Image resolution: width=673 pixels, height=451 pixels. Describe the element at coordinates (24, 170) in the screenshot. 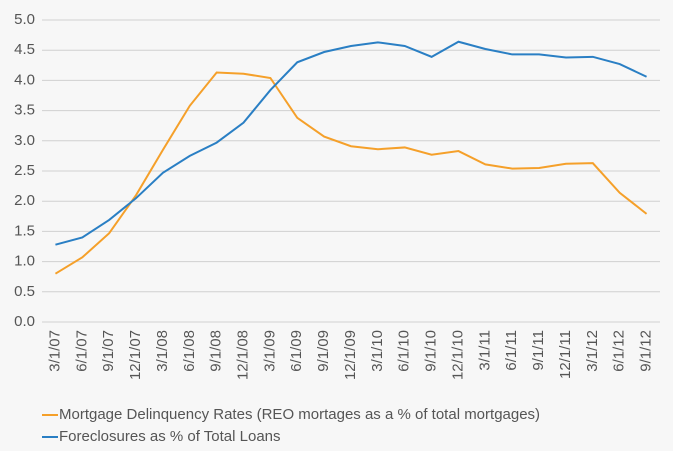

I see `y-tick-label: 2.5` at that location.